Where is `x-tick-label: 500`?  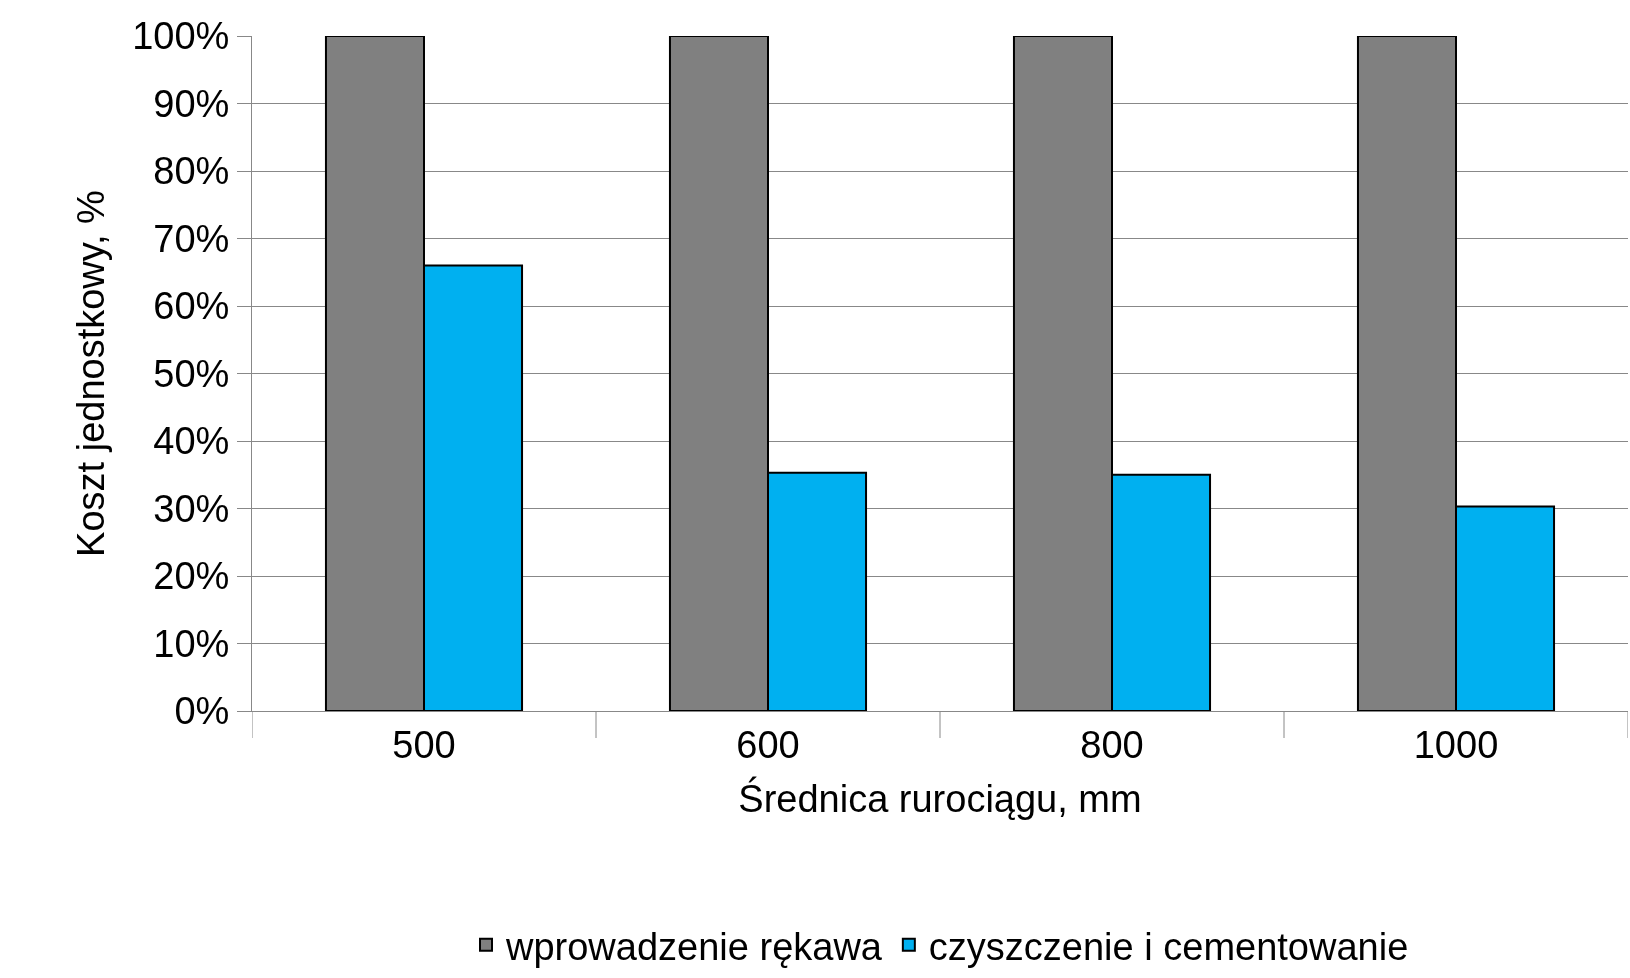 x-tick-label: 500 is located at coordinates (424, 744).